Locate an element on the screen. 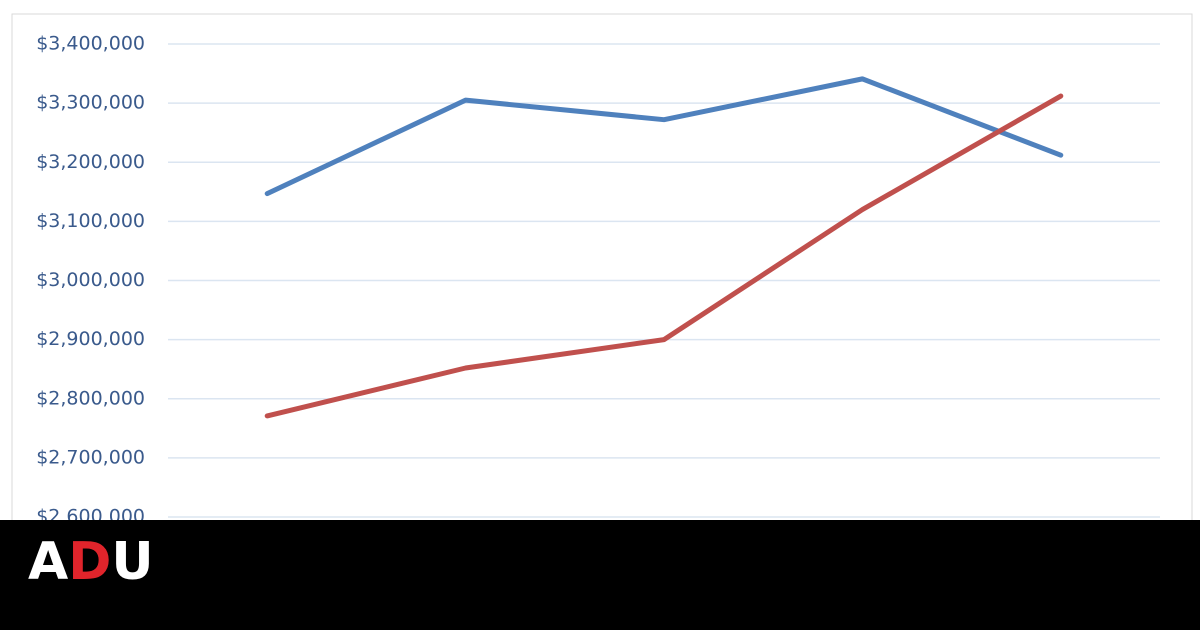 The height and width of the screenshot is (630, 1200). y-tick-label: $3,000,000 is located at coordinates (90, 280).